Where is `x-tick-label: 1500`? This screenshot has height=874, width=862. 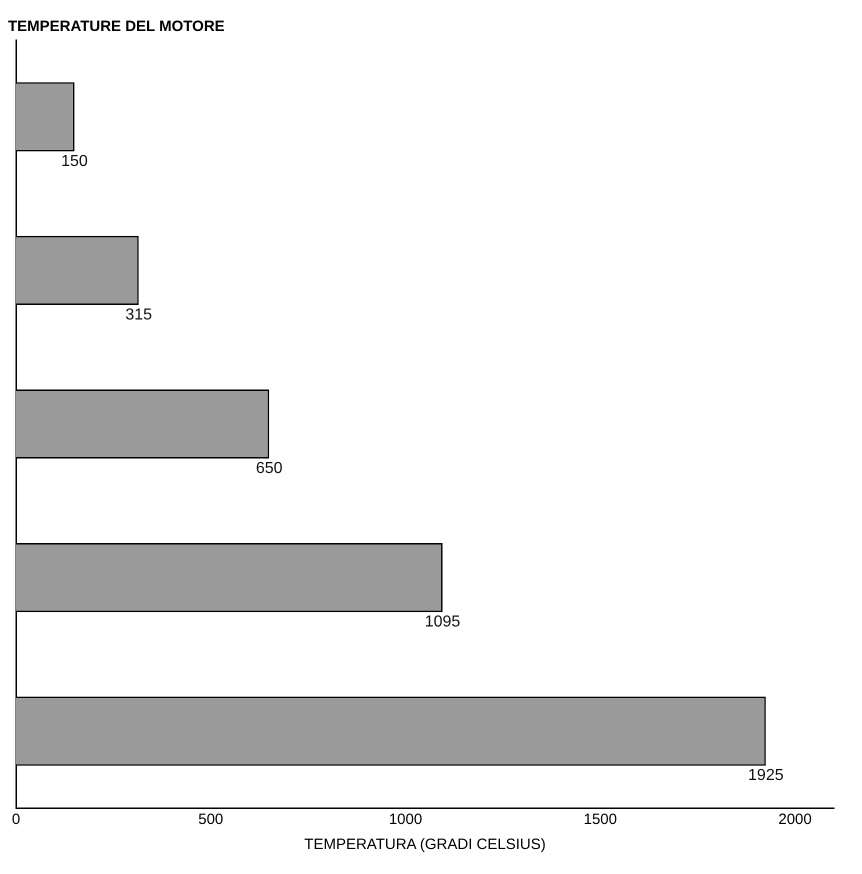
x-tick-label: 1500 is located at coordinates (600, 819).